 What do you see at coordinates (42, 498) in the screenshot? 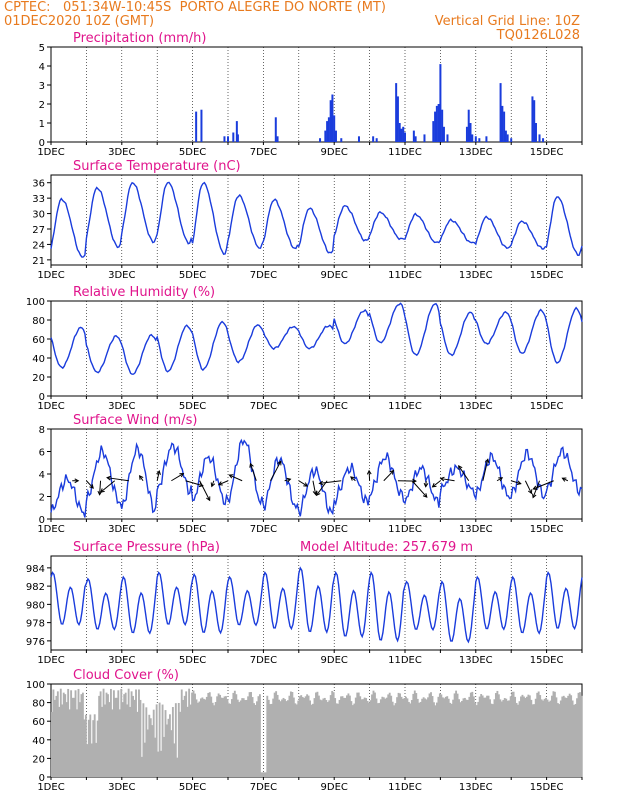
I see `y-tick-label: 2` at bounding box center [42, 498].